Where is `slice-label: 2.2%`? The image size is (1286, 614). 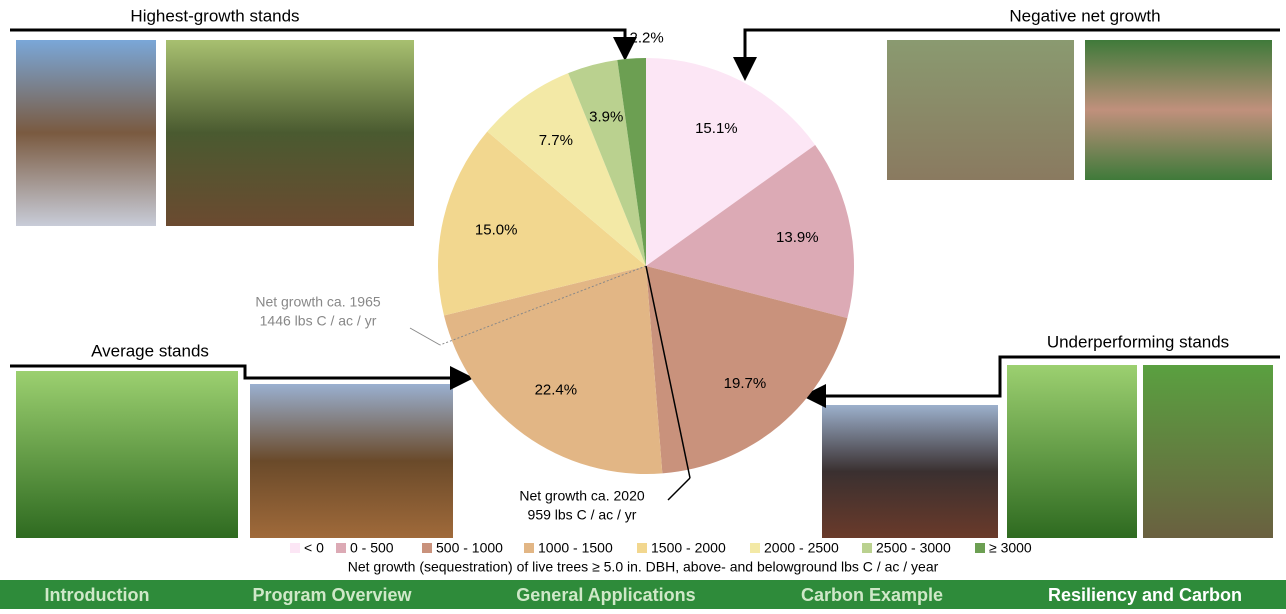
slice-label: 2.2% is located at coordinates (647, 37).